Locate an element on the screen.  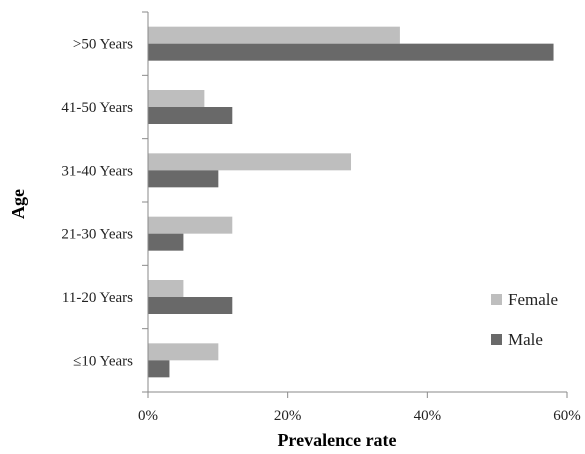
legend-label-female: Female is located at coordinates (533, 299).